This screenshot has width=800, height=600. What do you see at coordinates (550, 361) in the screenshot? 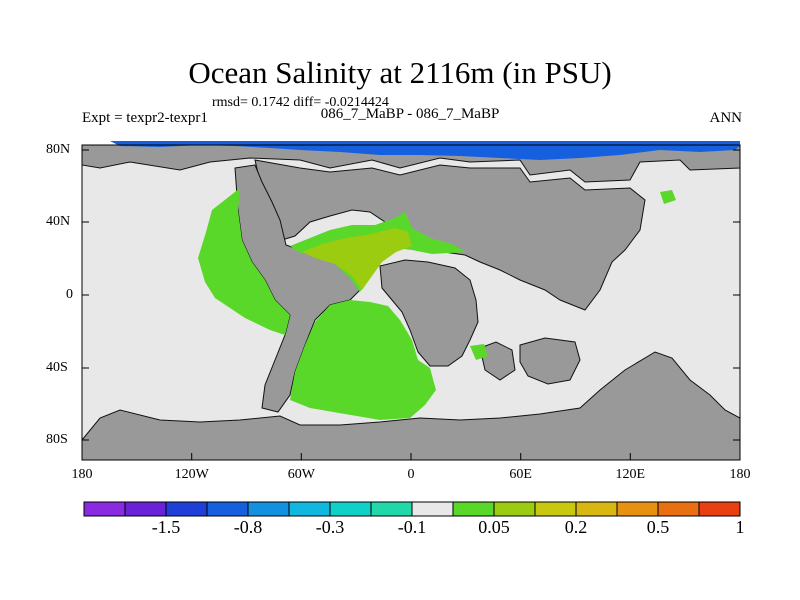
I see `australia` at bounding box center [550, 361].